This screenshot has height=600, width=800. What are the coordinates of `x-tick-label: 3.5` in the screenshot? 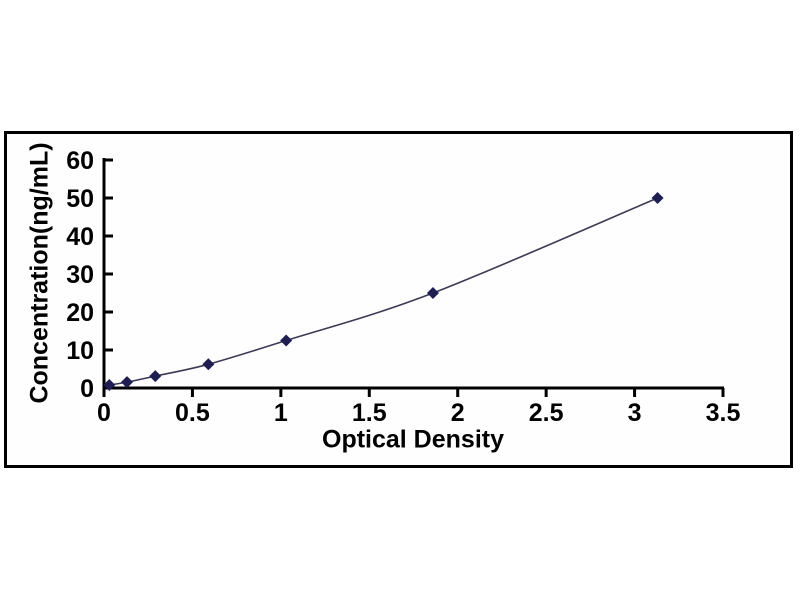 It's located at (723, 413).